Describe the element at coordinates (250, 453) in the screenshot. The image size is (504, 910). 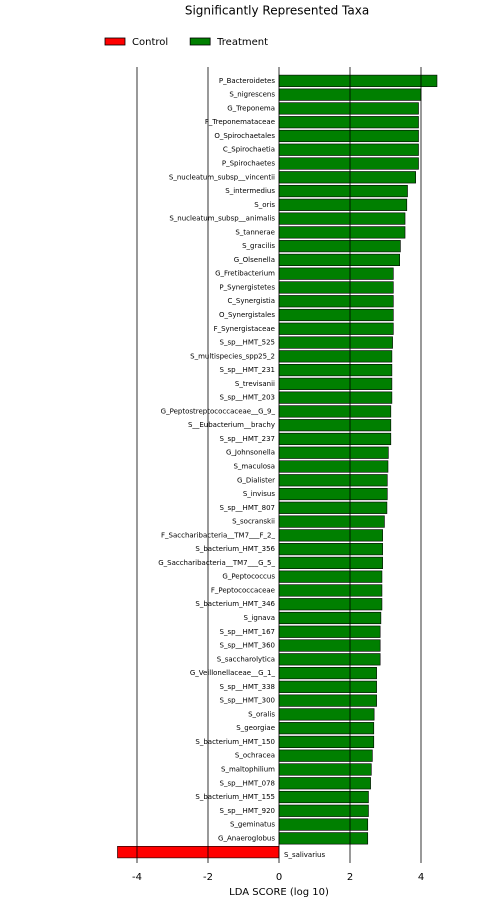
I see `category-label: G_Johnsonella` at that location.